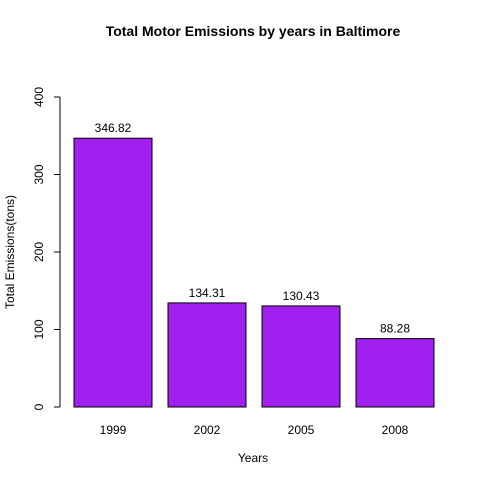 This screenshot has width=480, height=480. What do you see at coordinates (207, 355) in the screenshot?
I see `bar-2002` at bounding box center [207, 355].